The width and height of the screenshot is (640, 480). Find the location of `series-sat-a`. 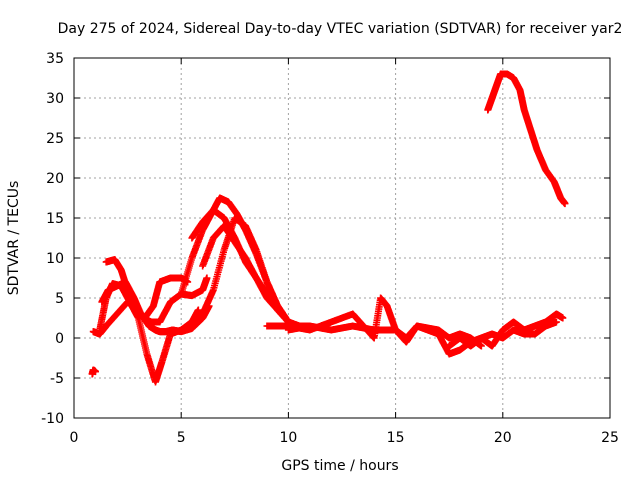

series-sat-a is located at coordinates (93, 372).